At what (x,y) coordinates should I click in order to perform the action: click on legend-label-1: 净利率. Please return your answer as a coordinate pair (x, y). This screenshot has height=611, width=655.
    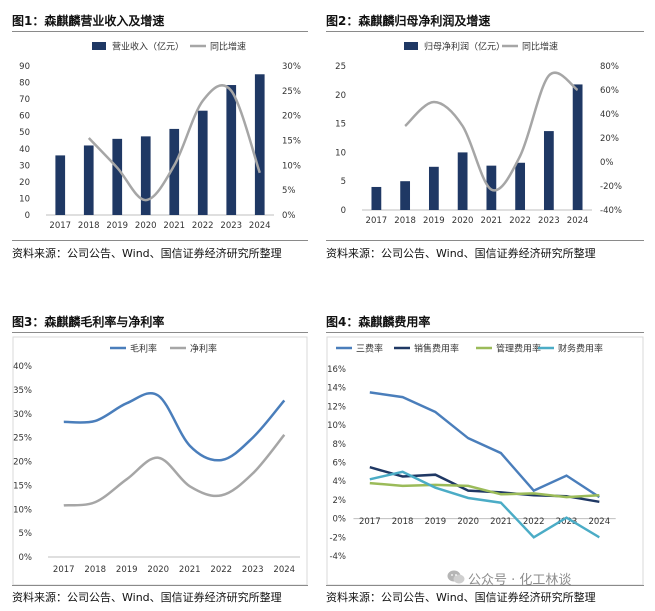
    Looking at the image, I should click on (203, 349).